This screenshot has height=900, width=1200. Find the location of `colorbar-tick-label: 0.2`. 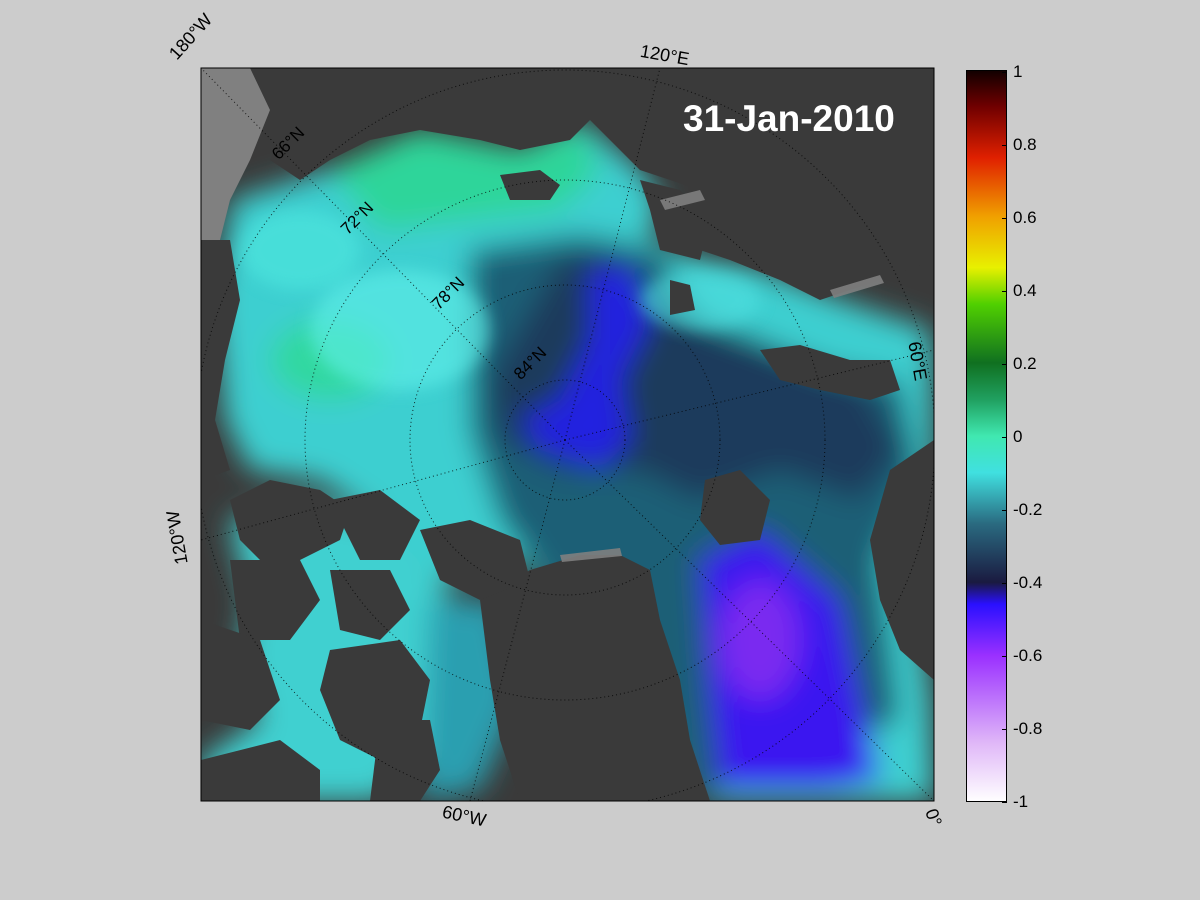

colorbar-tick-label: 0.2 is located at coordinates (1025, 363).